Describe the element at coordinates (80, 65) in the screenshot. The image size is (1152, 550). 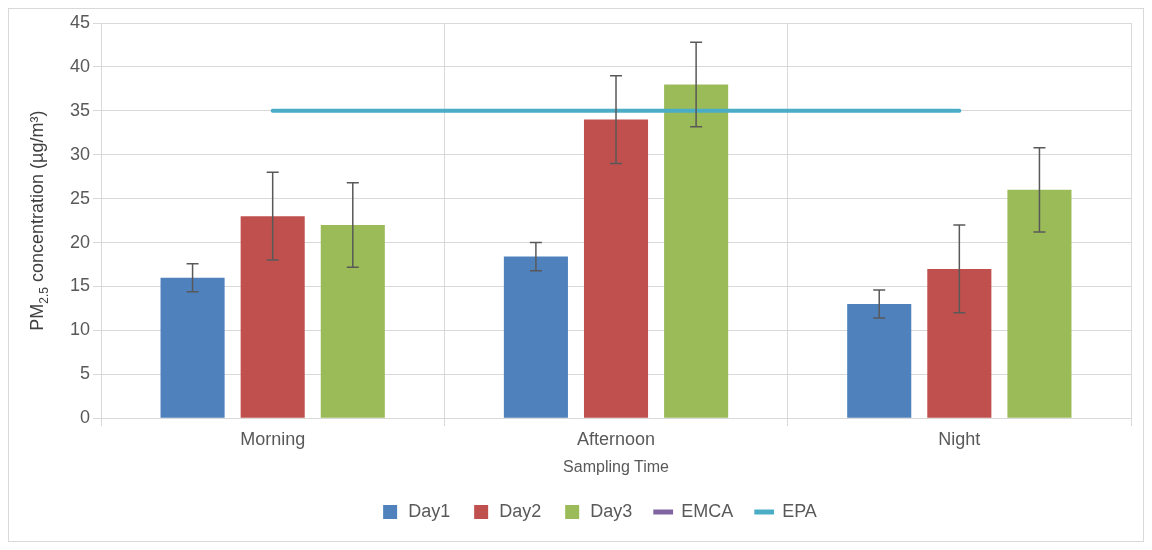
I see `y-tick-label: 40` at that location.